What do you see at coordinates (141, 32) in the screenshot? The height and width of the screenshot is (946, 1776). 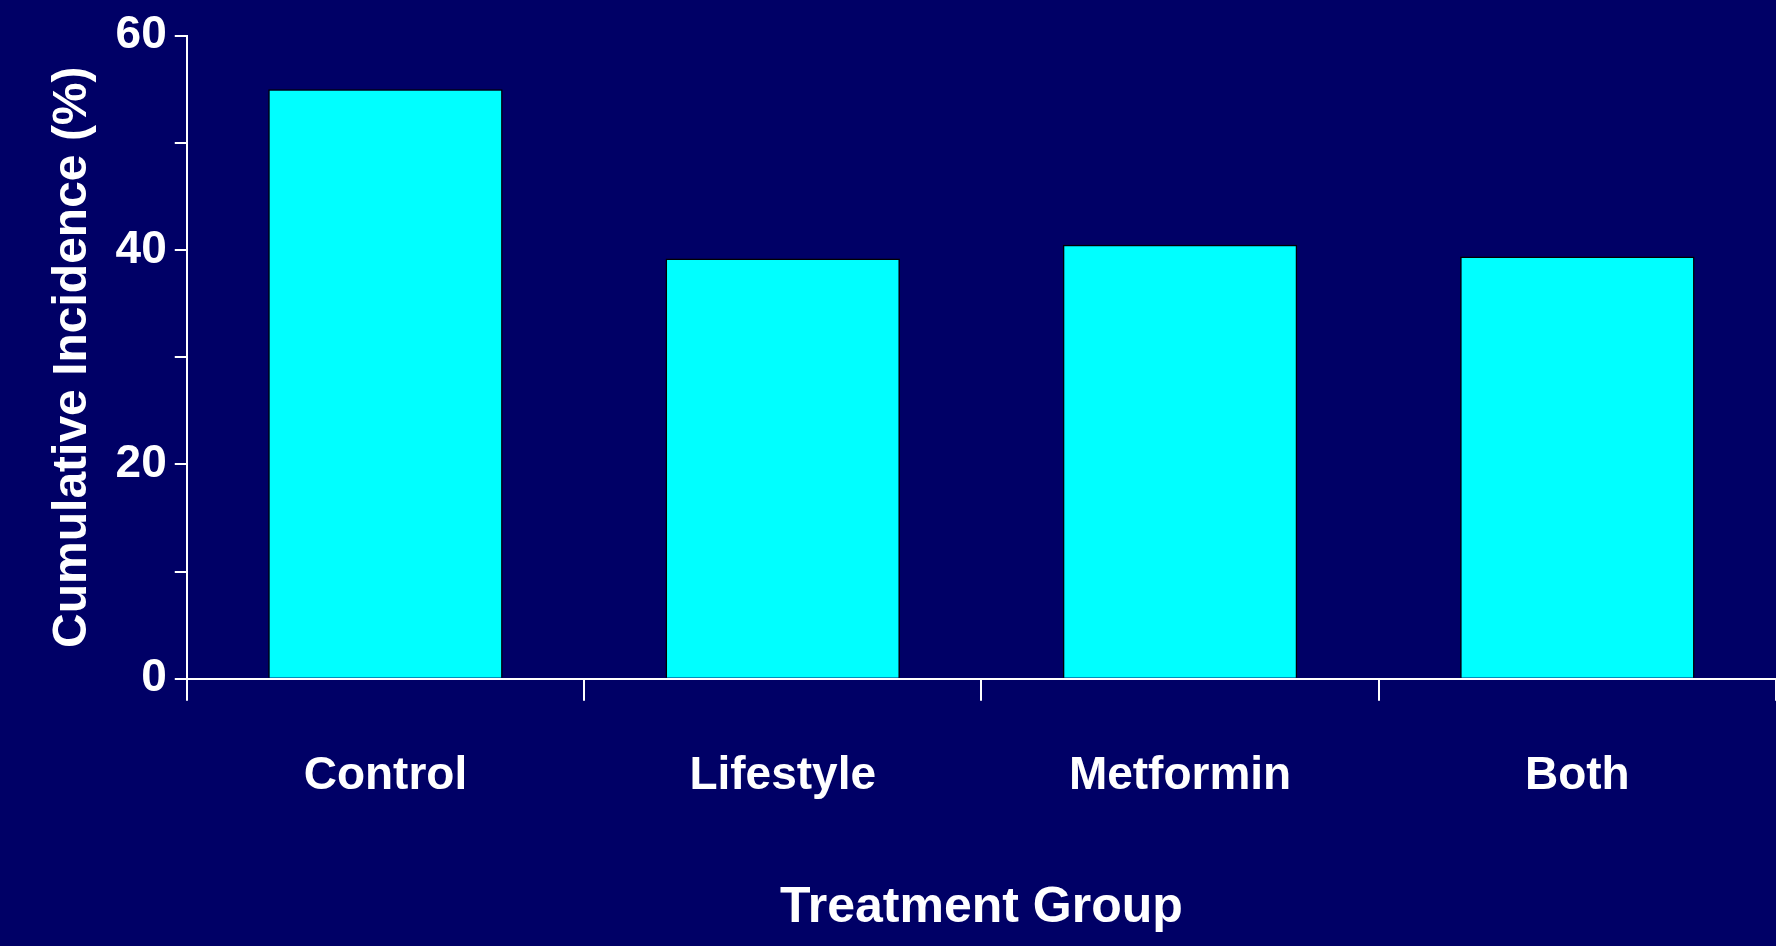 I see `y-tick-label: 60` at bounding box center [141, 32].